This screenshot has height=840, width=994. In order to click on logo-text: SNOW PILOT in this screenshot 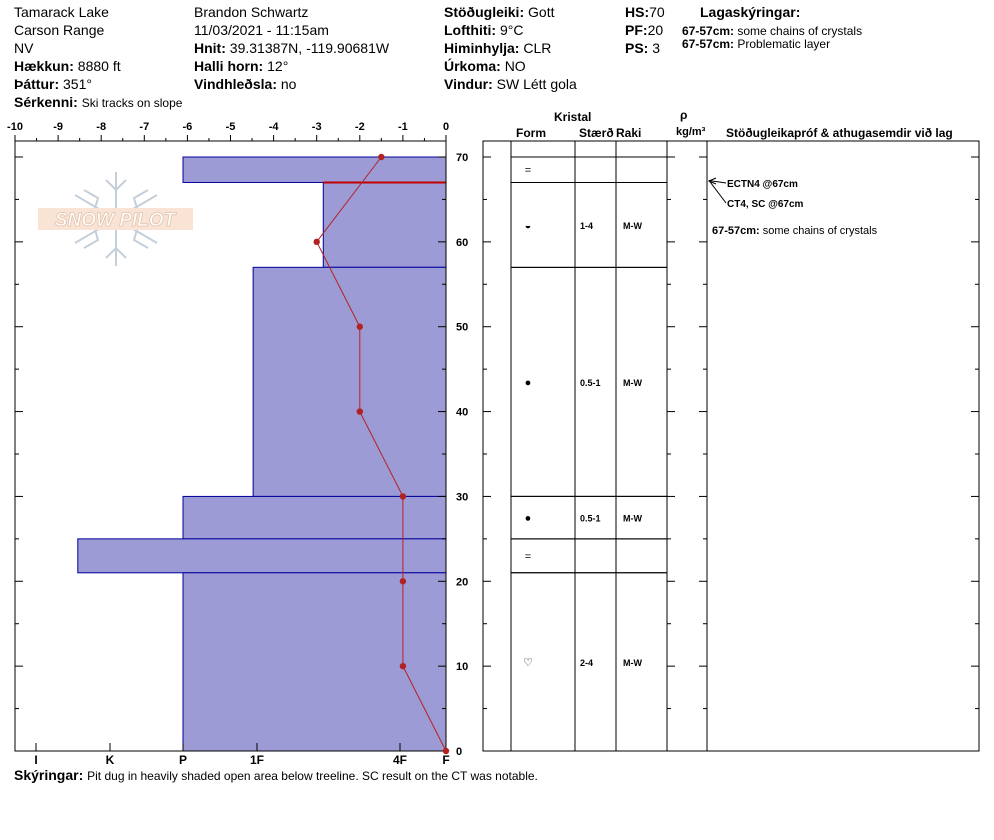, I will do `click(116, 220)`.